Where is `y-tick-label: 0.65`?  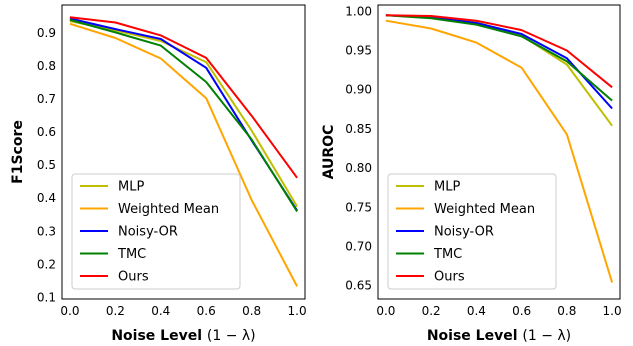
y-tick-label: 0.65 is located at coordinates (358, 286).